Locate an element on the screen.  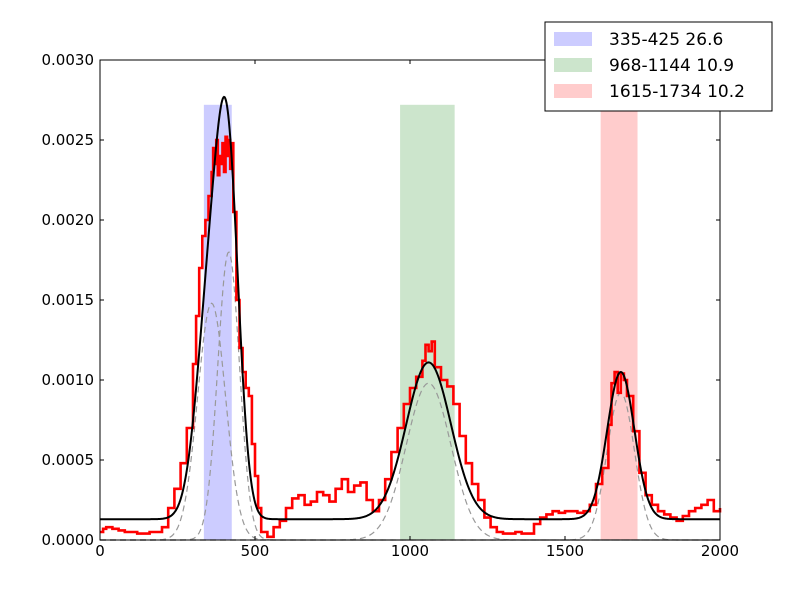
legend-label-0: 335-425 26.6 is located at coordinates (666, 40).